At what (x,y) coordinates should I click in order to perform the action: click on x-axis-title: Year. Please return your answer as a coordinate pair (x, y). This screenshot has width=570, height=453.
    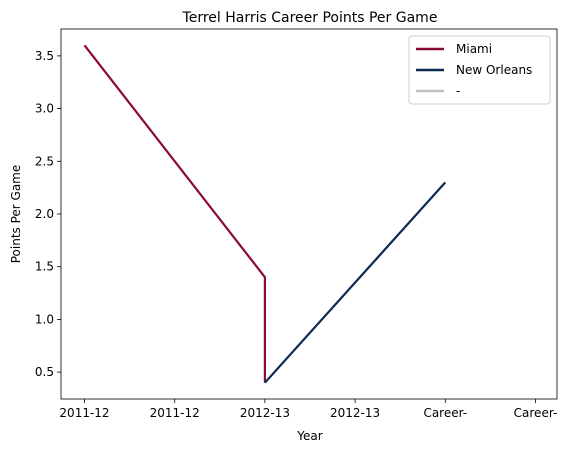
    Looking at the image, I should click on (309, 436).